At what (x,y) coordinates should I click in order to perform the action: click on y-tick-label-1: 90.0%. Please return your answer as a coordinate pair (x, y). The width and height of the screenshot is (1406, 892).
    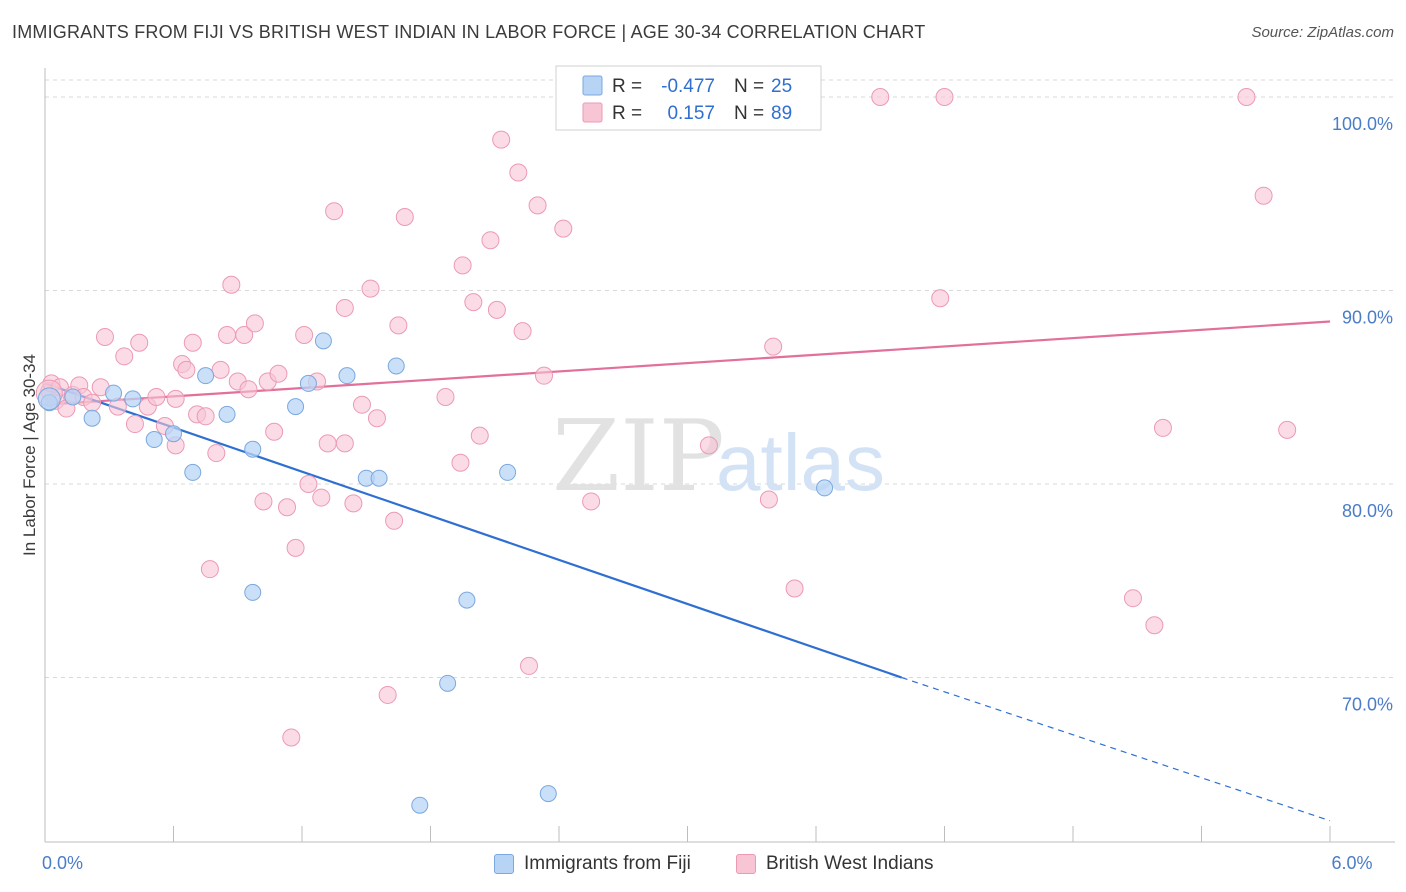
    Looking at the image, I should click on (1367, 318).